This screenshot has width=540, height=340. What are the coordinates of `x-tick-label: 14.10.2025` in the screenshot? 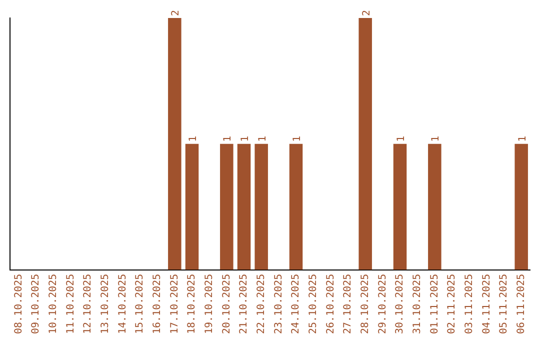 It's located at (122, 304).